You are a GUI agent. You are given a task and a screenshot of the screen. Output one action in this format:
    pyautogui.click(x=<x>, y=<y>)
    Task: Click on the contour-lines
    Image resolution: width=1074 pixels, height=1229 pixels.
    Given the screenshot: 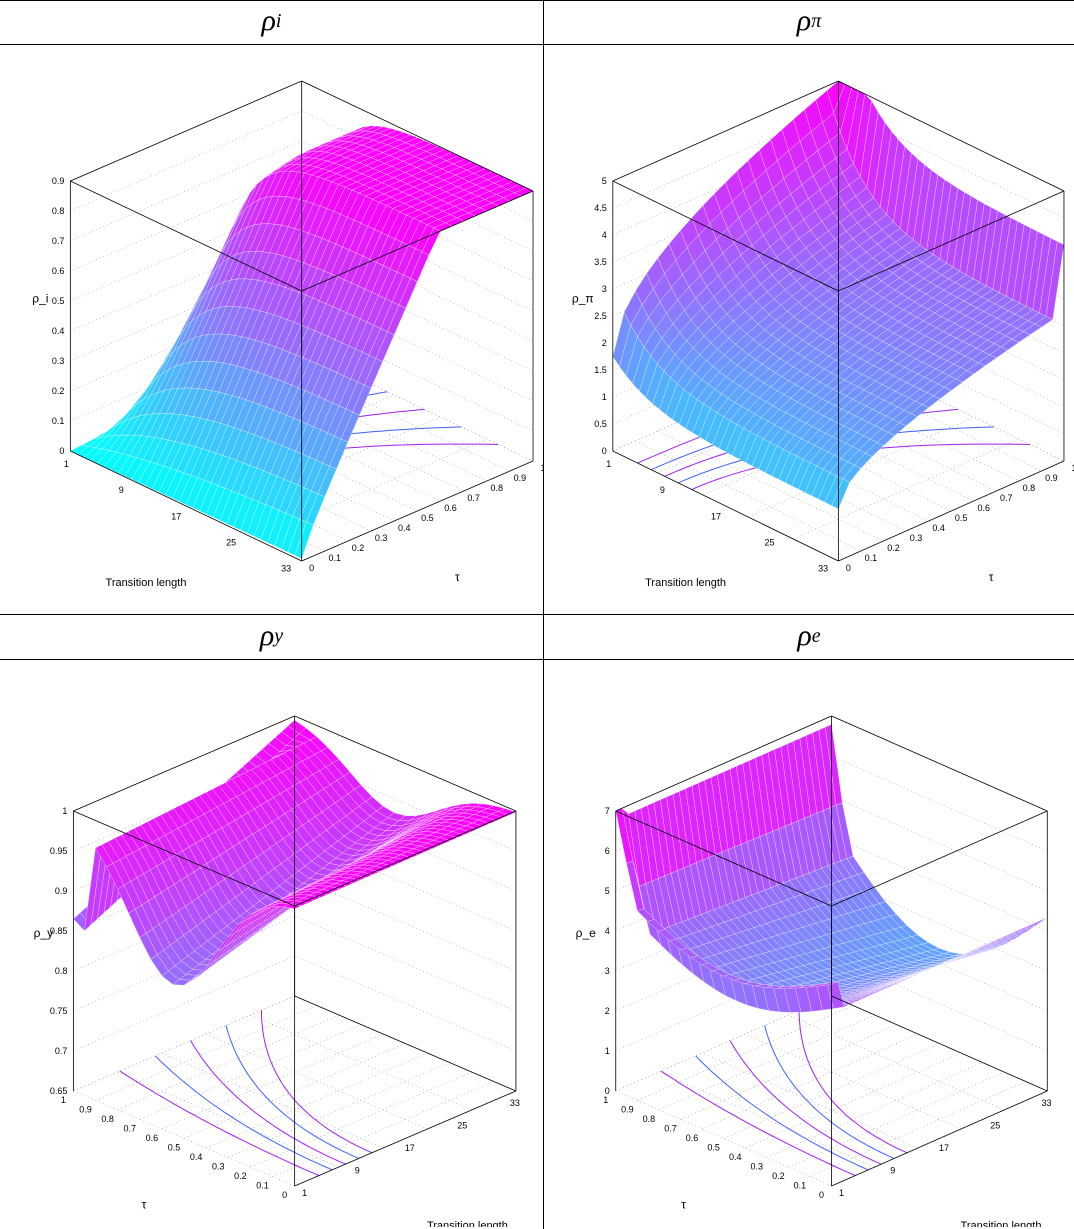 What is the action you would take?
    pyautogui.click(x=246, y=1093)
    